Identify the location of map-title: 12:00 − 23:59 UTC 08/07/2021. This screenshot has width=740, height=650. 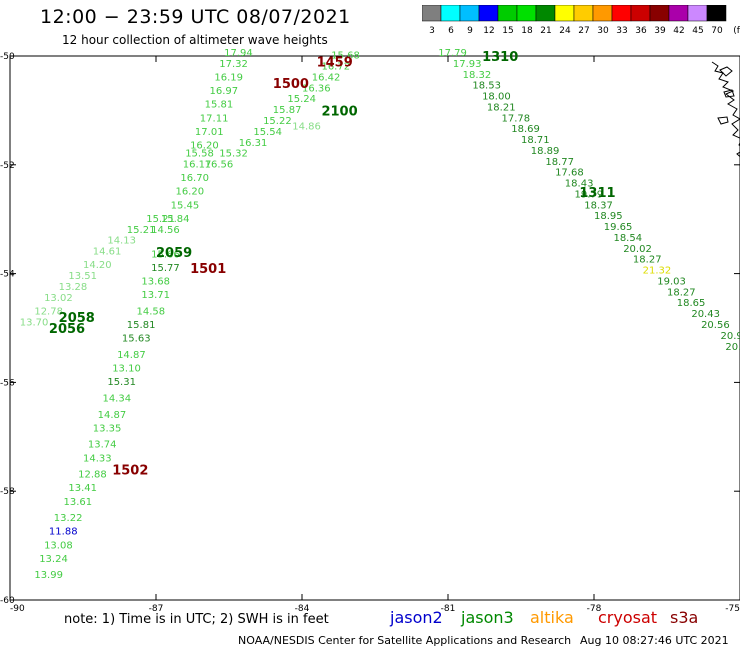
(195, 17).